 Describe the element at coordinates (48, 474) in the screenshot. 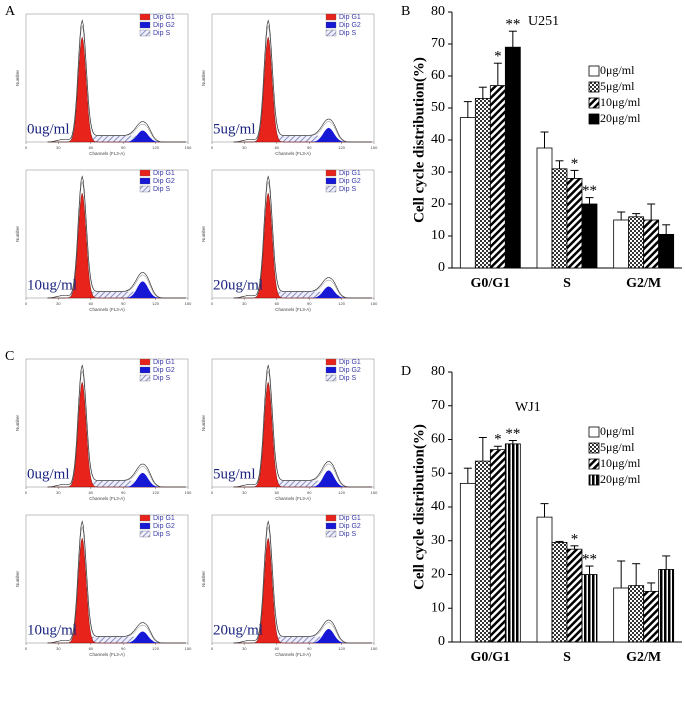

I see `dose-label: 0ug/ml` at that location.